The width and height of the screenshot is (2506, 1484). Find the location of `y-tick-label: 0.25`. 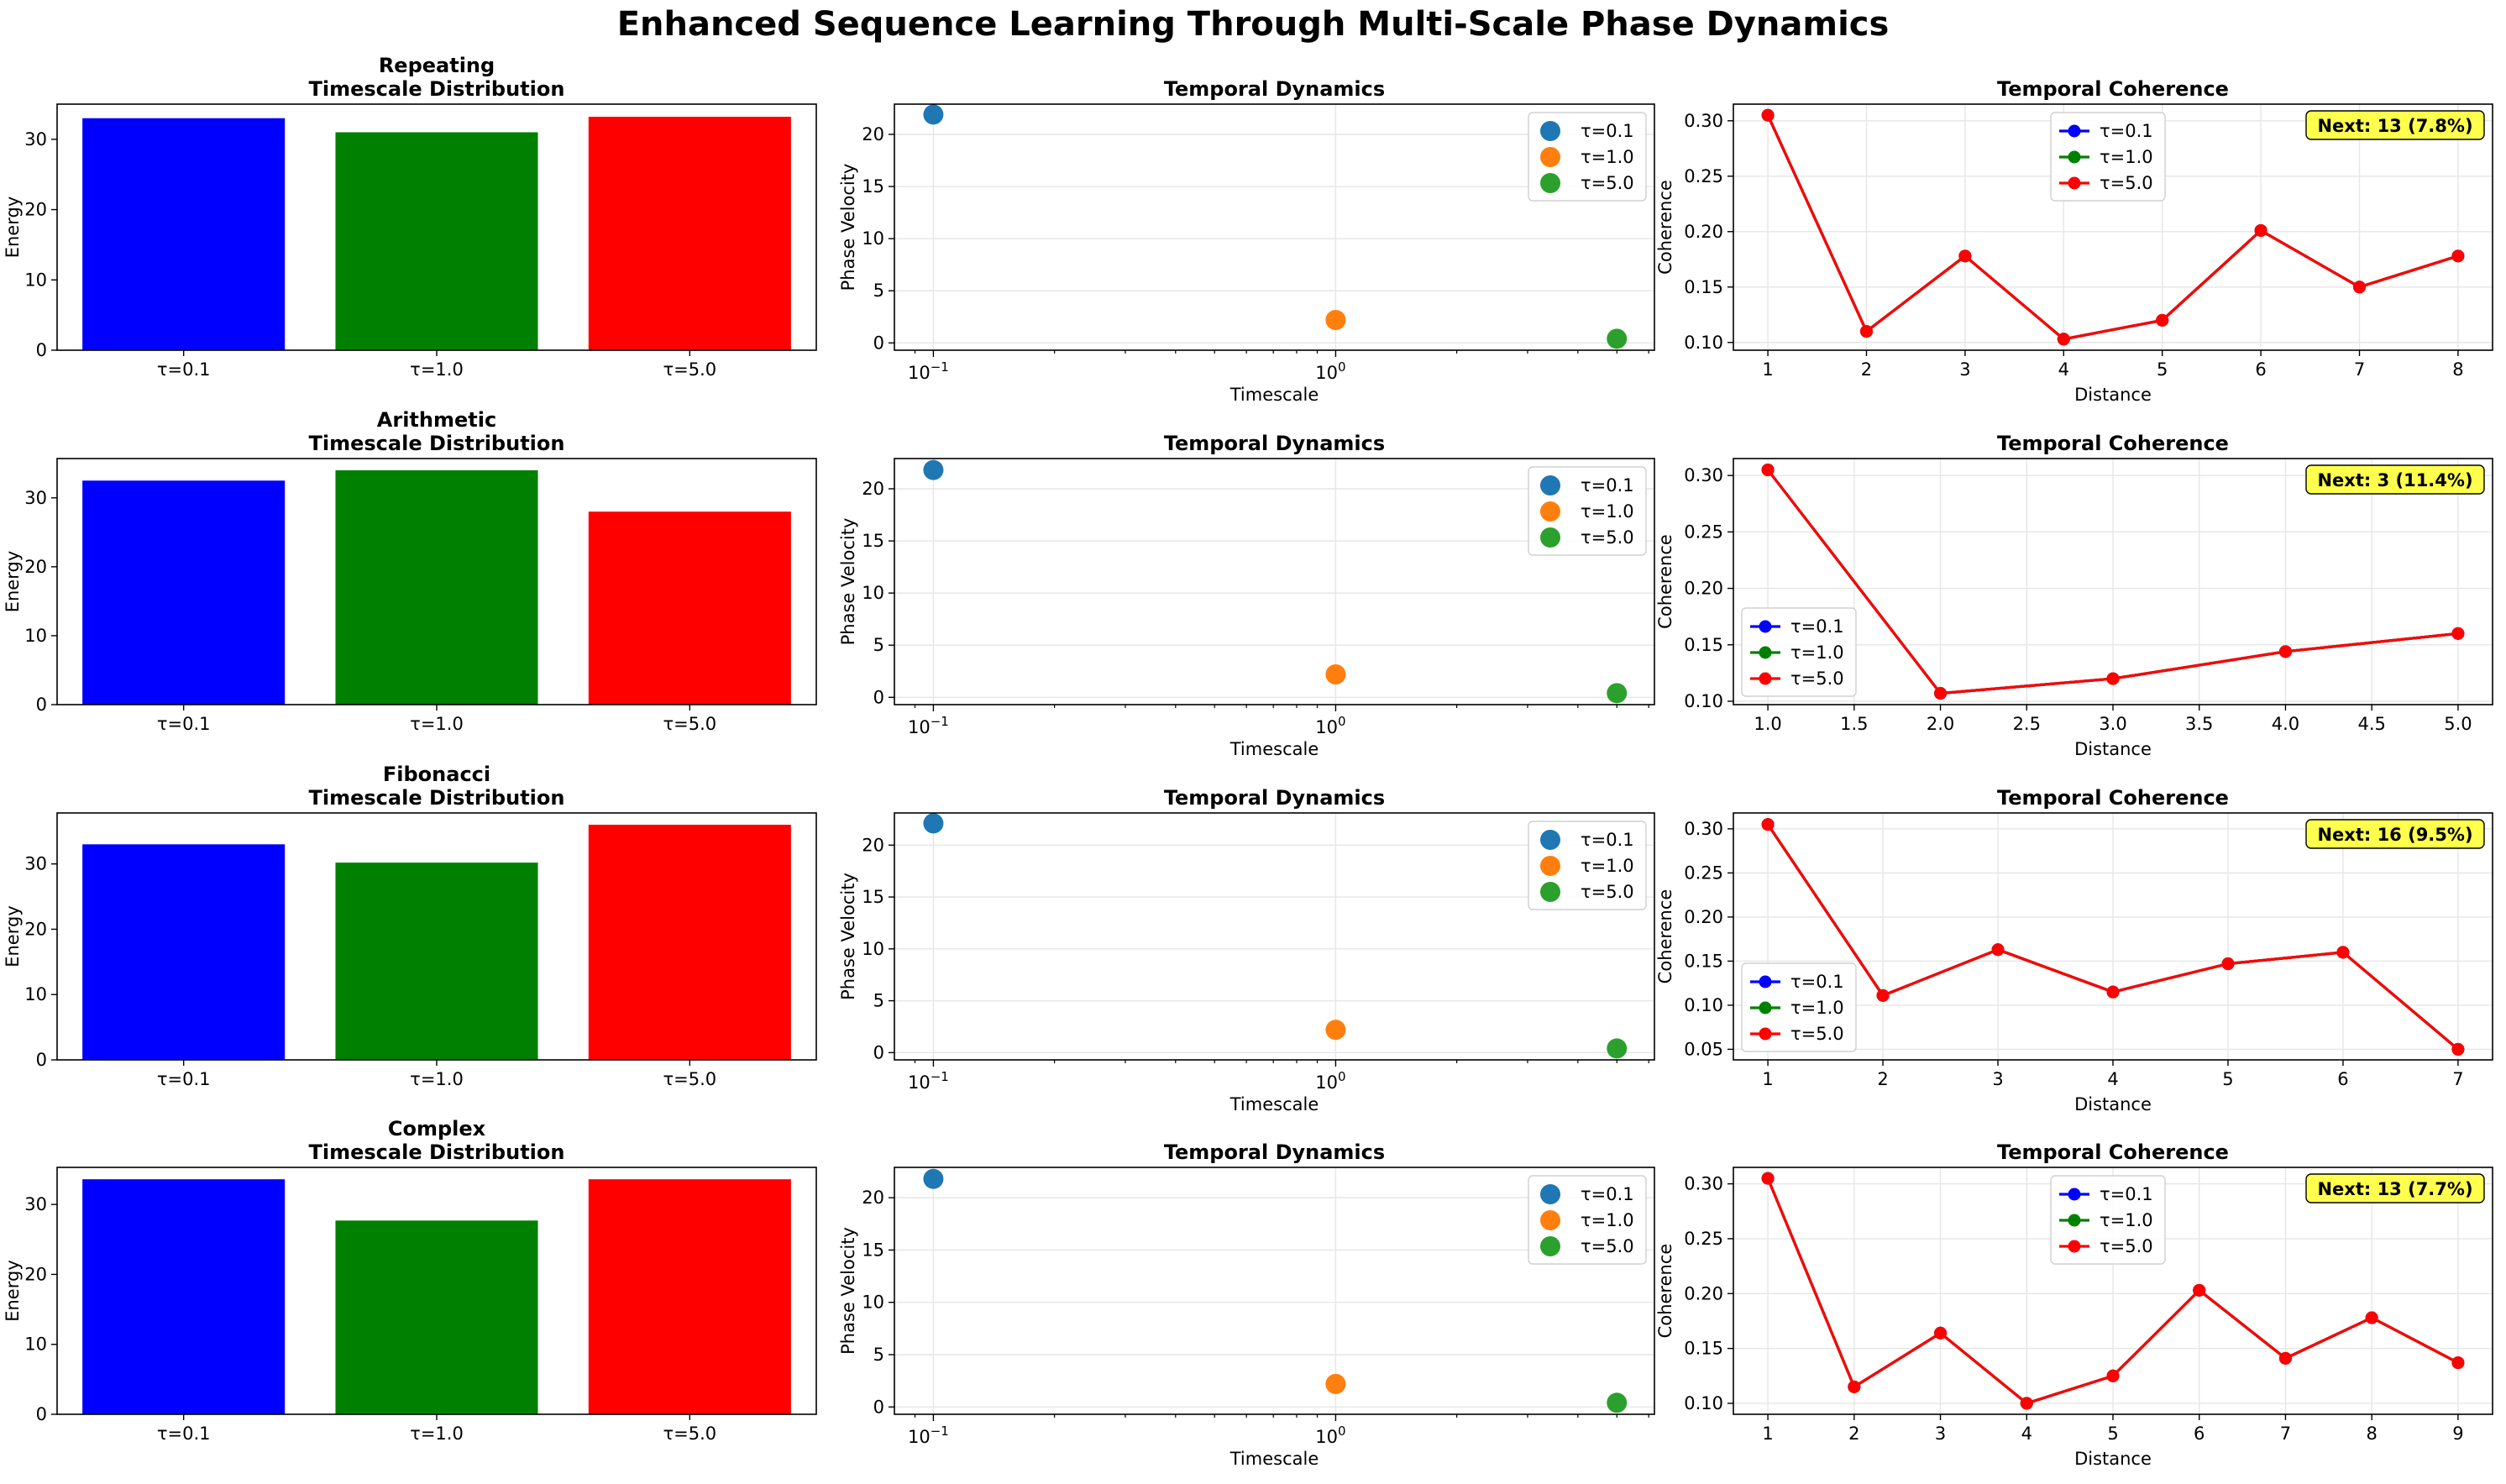

y-tick-label: 0.25 is located at coordinates (1703, 532).